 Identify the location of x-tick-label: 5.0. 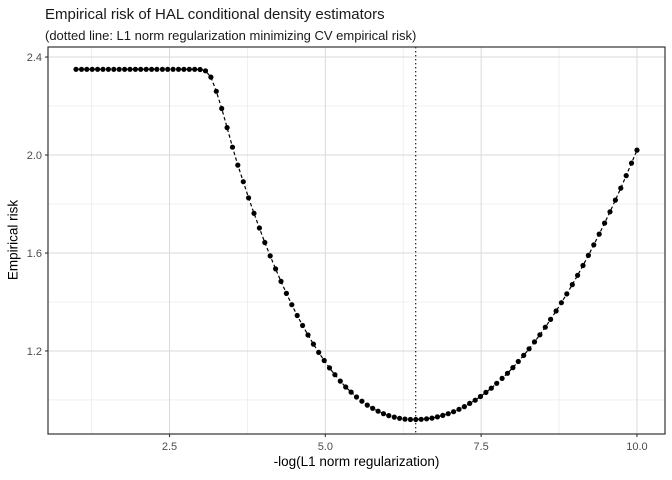
(325, 447).